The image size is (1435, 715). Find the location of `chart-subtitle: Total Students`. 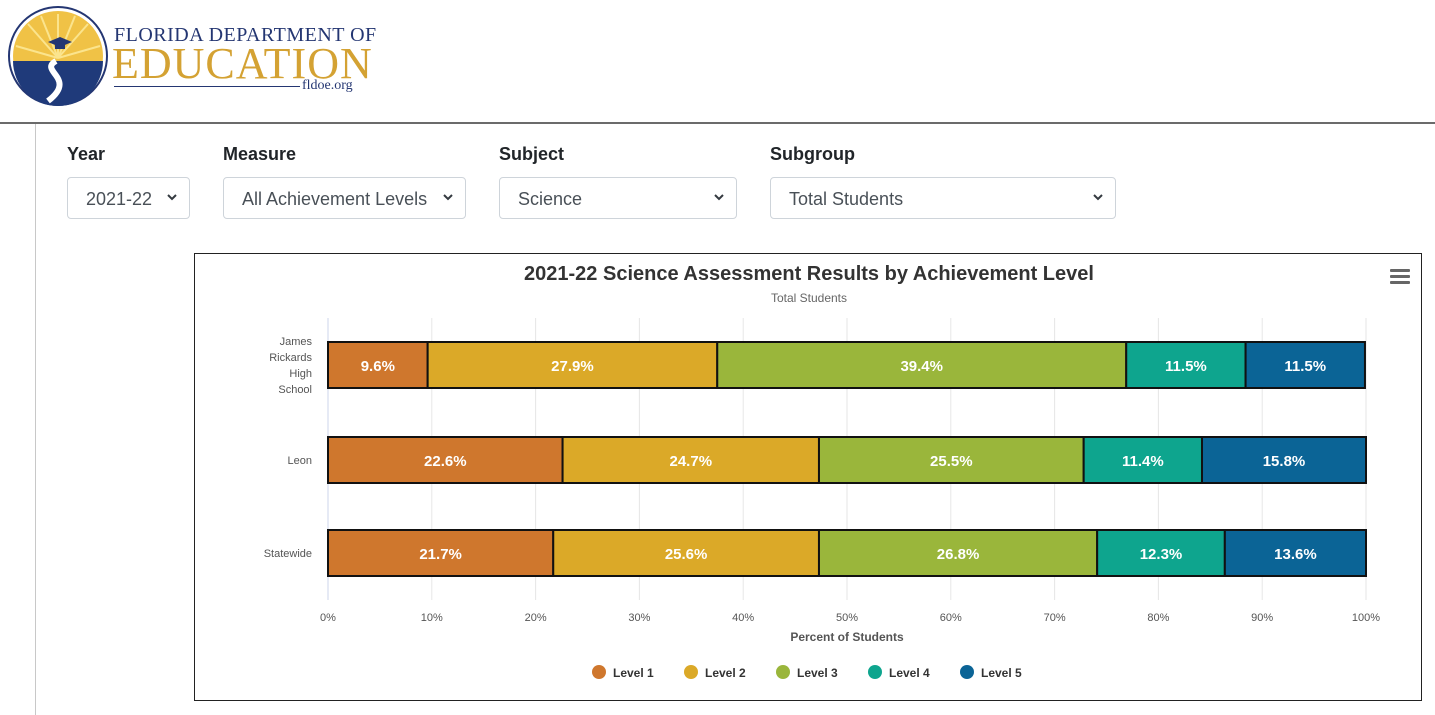

chart-subtitle: Total Students is located at coordinates (809, 298).